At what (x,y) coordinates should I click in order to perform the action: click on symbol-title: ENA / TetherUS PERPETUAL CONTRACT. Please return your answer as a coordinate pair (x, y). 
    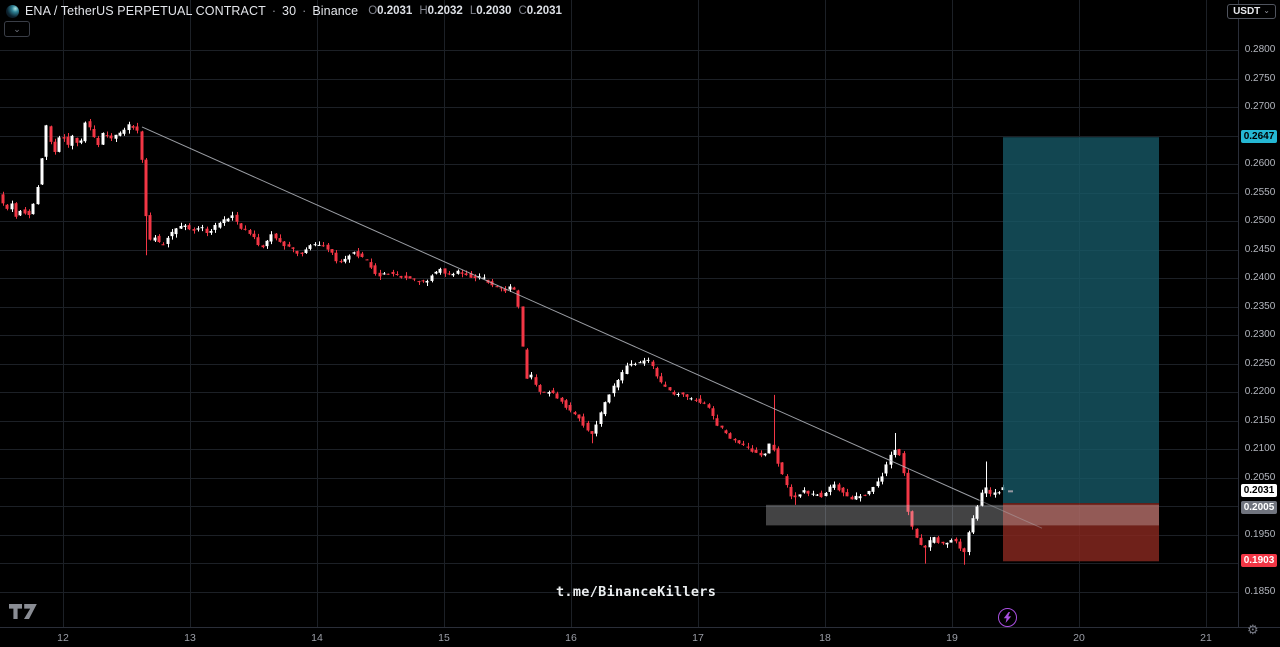
    Looking at the image, I should click on (145, 11).